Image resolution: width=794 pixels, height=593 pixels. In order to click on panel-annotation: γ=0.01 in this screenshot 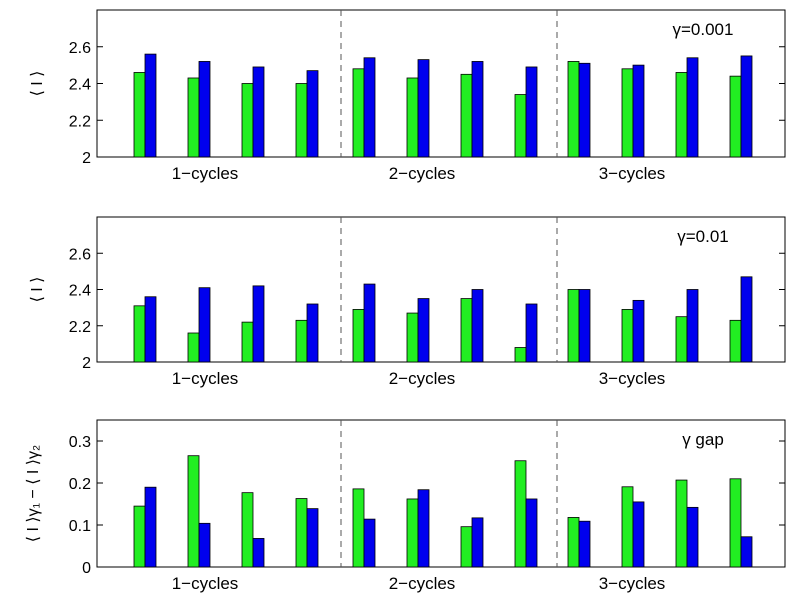, I will do `click(703, 236)`.